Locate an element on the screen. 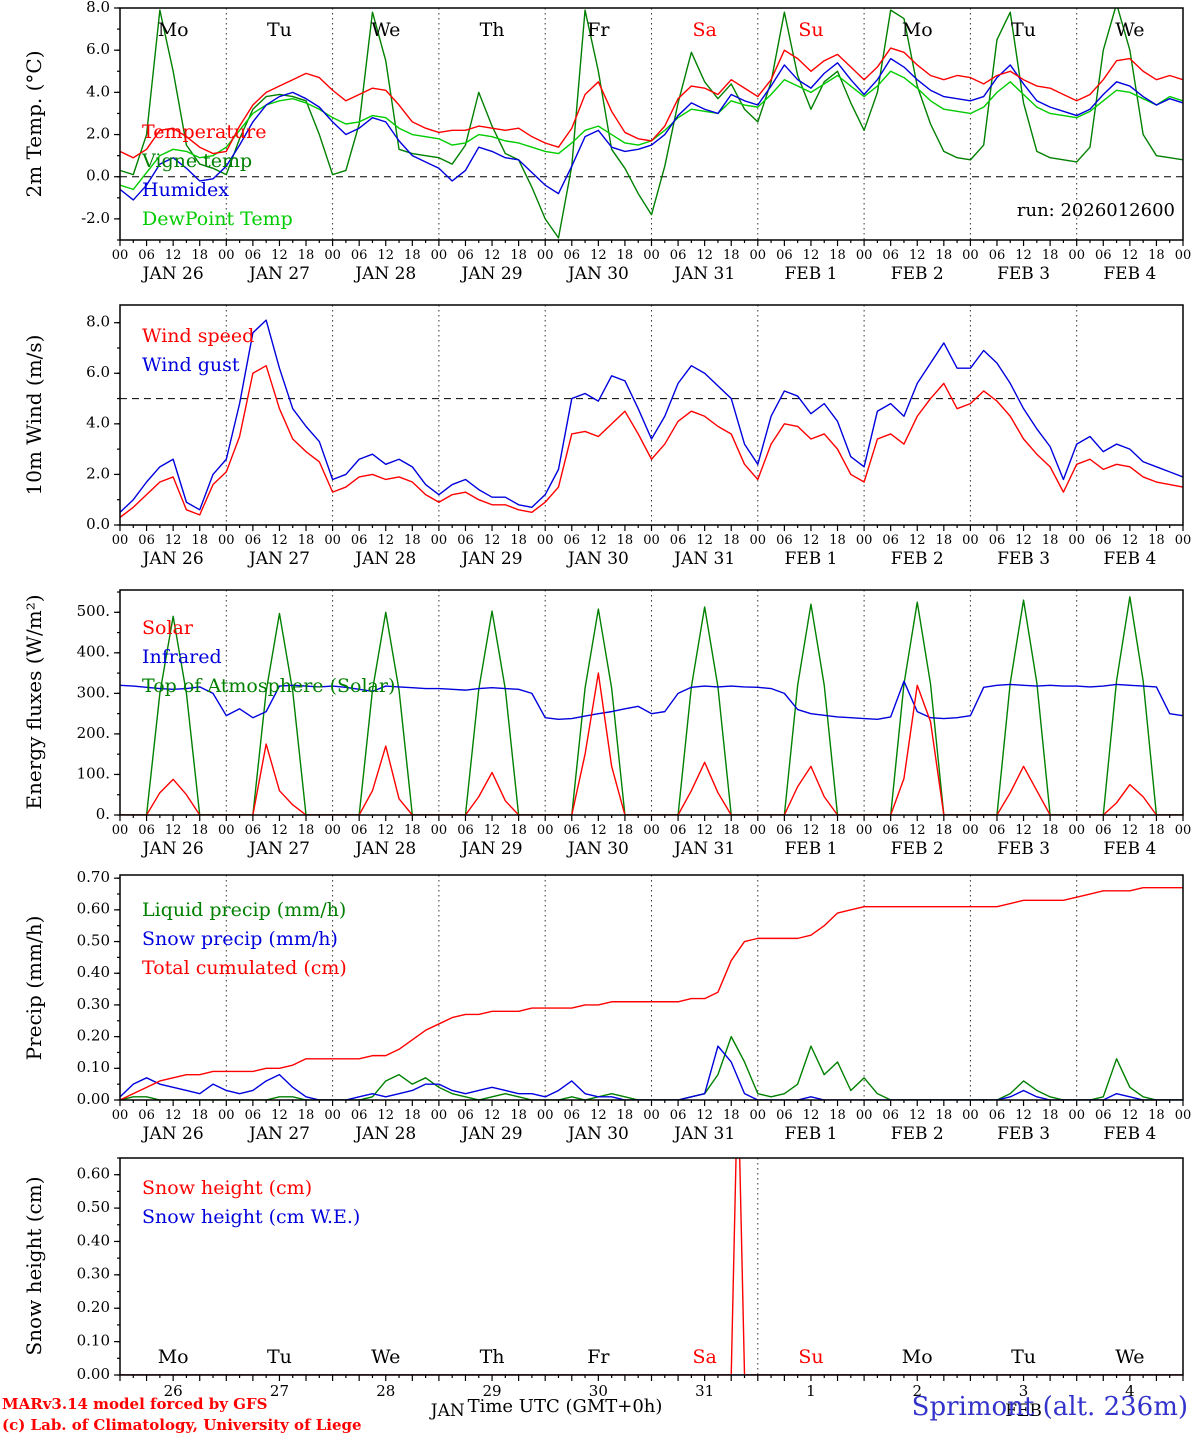 The width and height of the screenshot is (1194, 1440). y-axis-label-wind: 10m Wind (m/s) is located at coordinates (34, 415).